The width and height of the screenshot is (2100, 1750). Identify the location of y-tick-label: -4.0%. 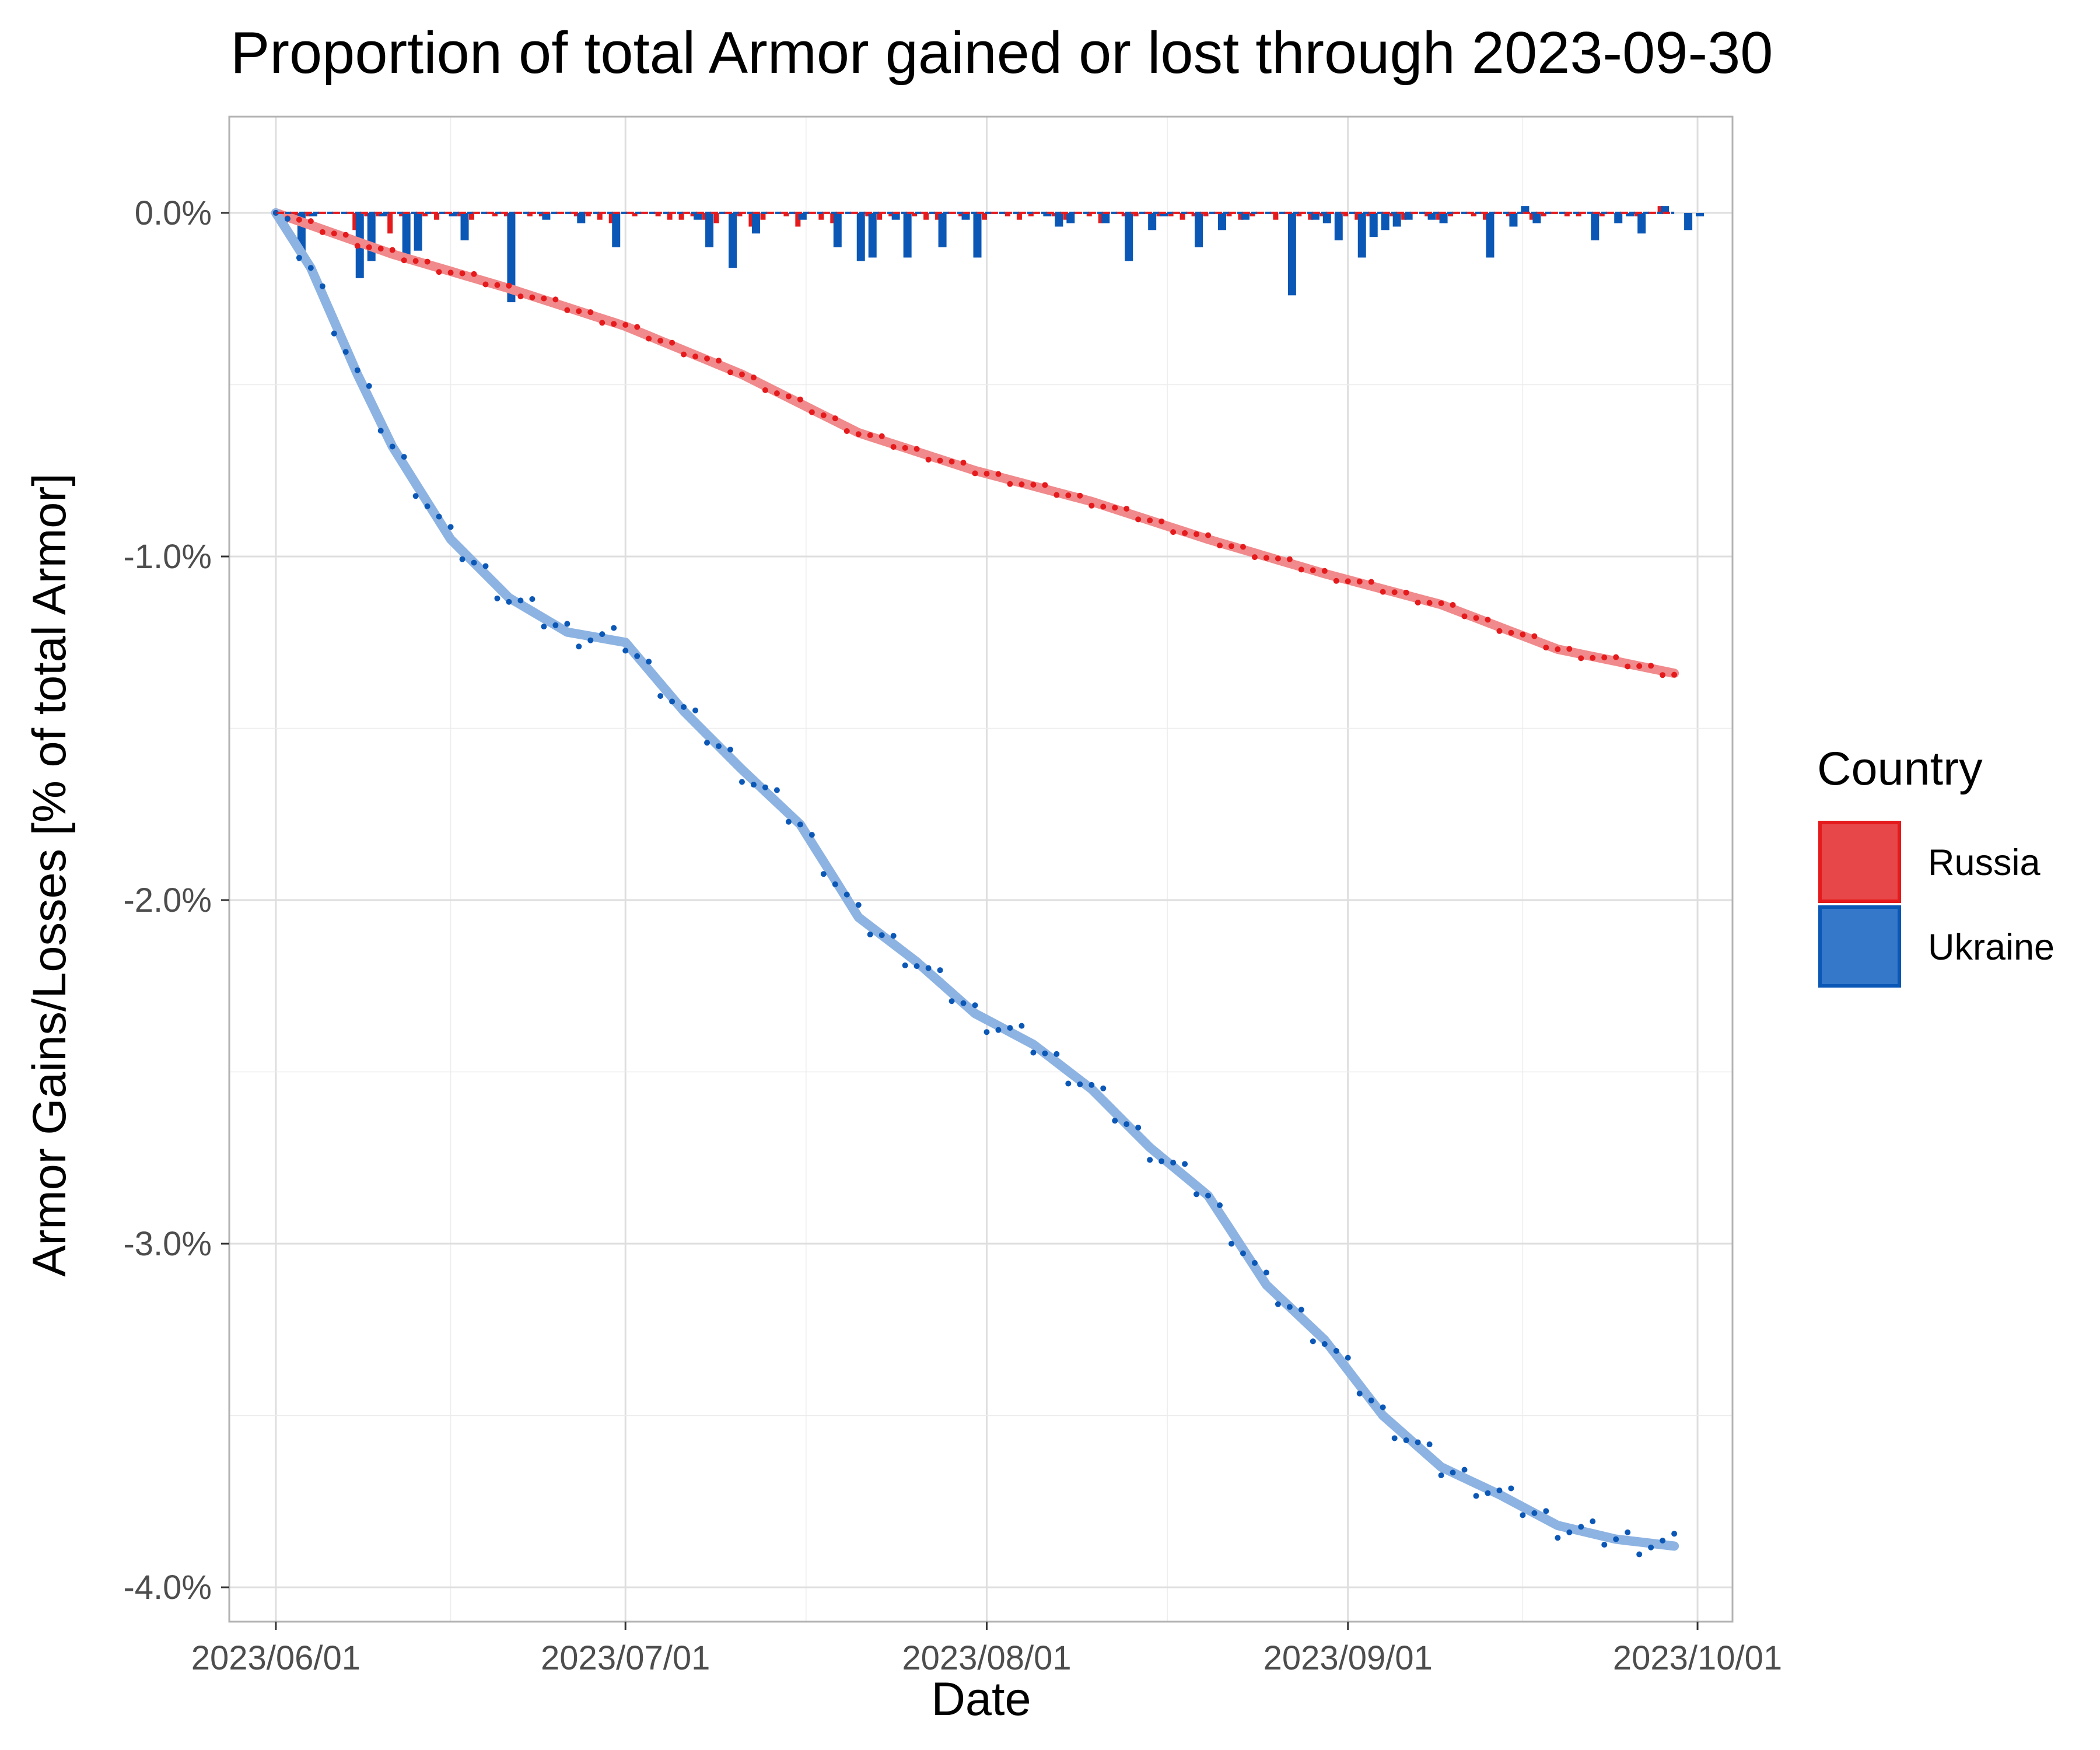
(167, 1587).